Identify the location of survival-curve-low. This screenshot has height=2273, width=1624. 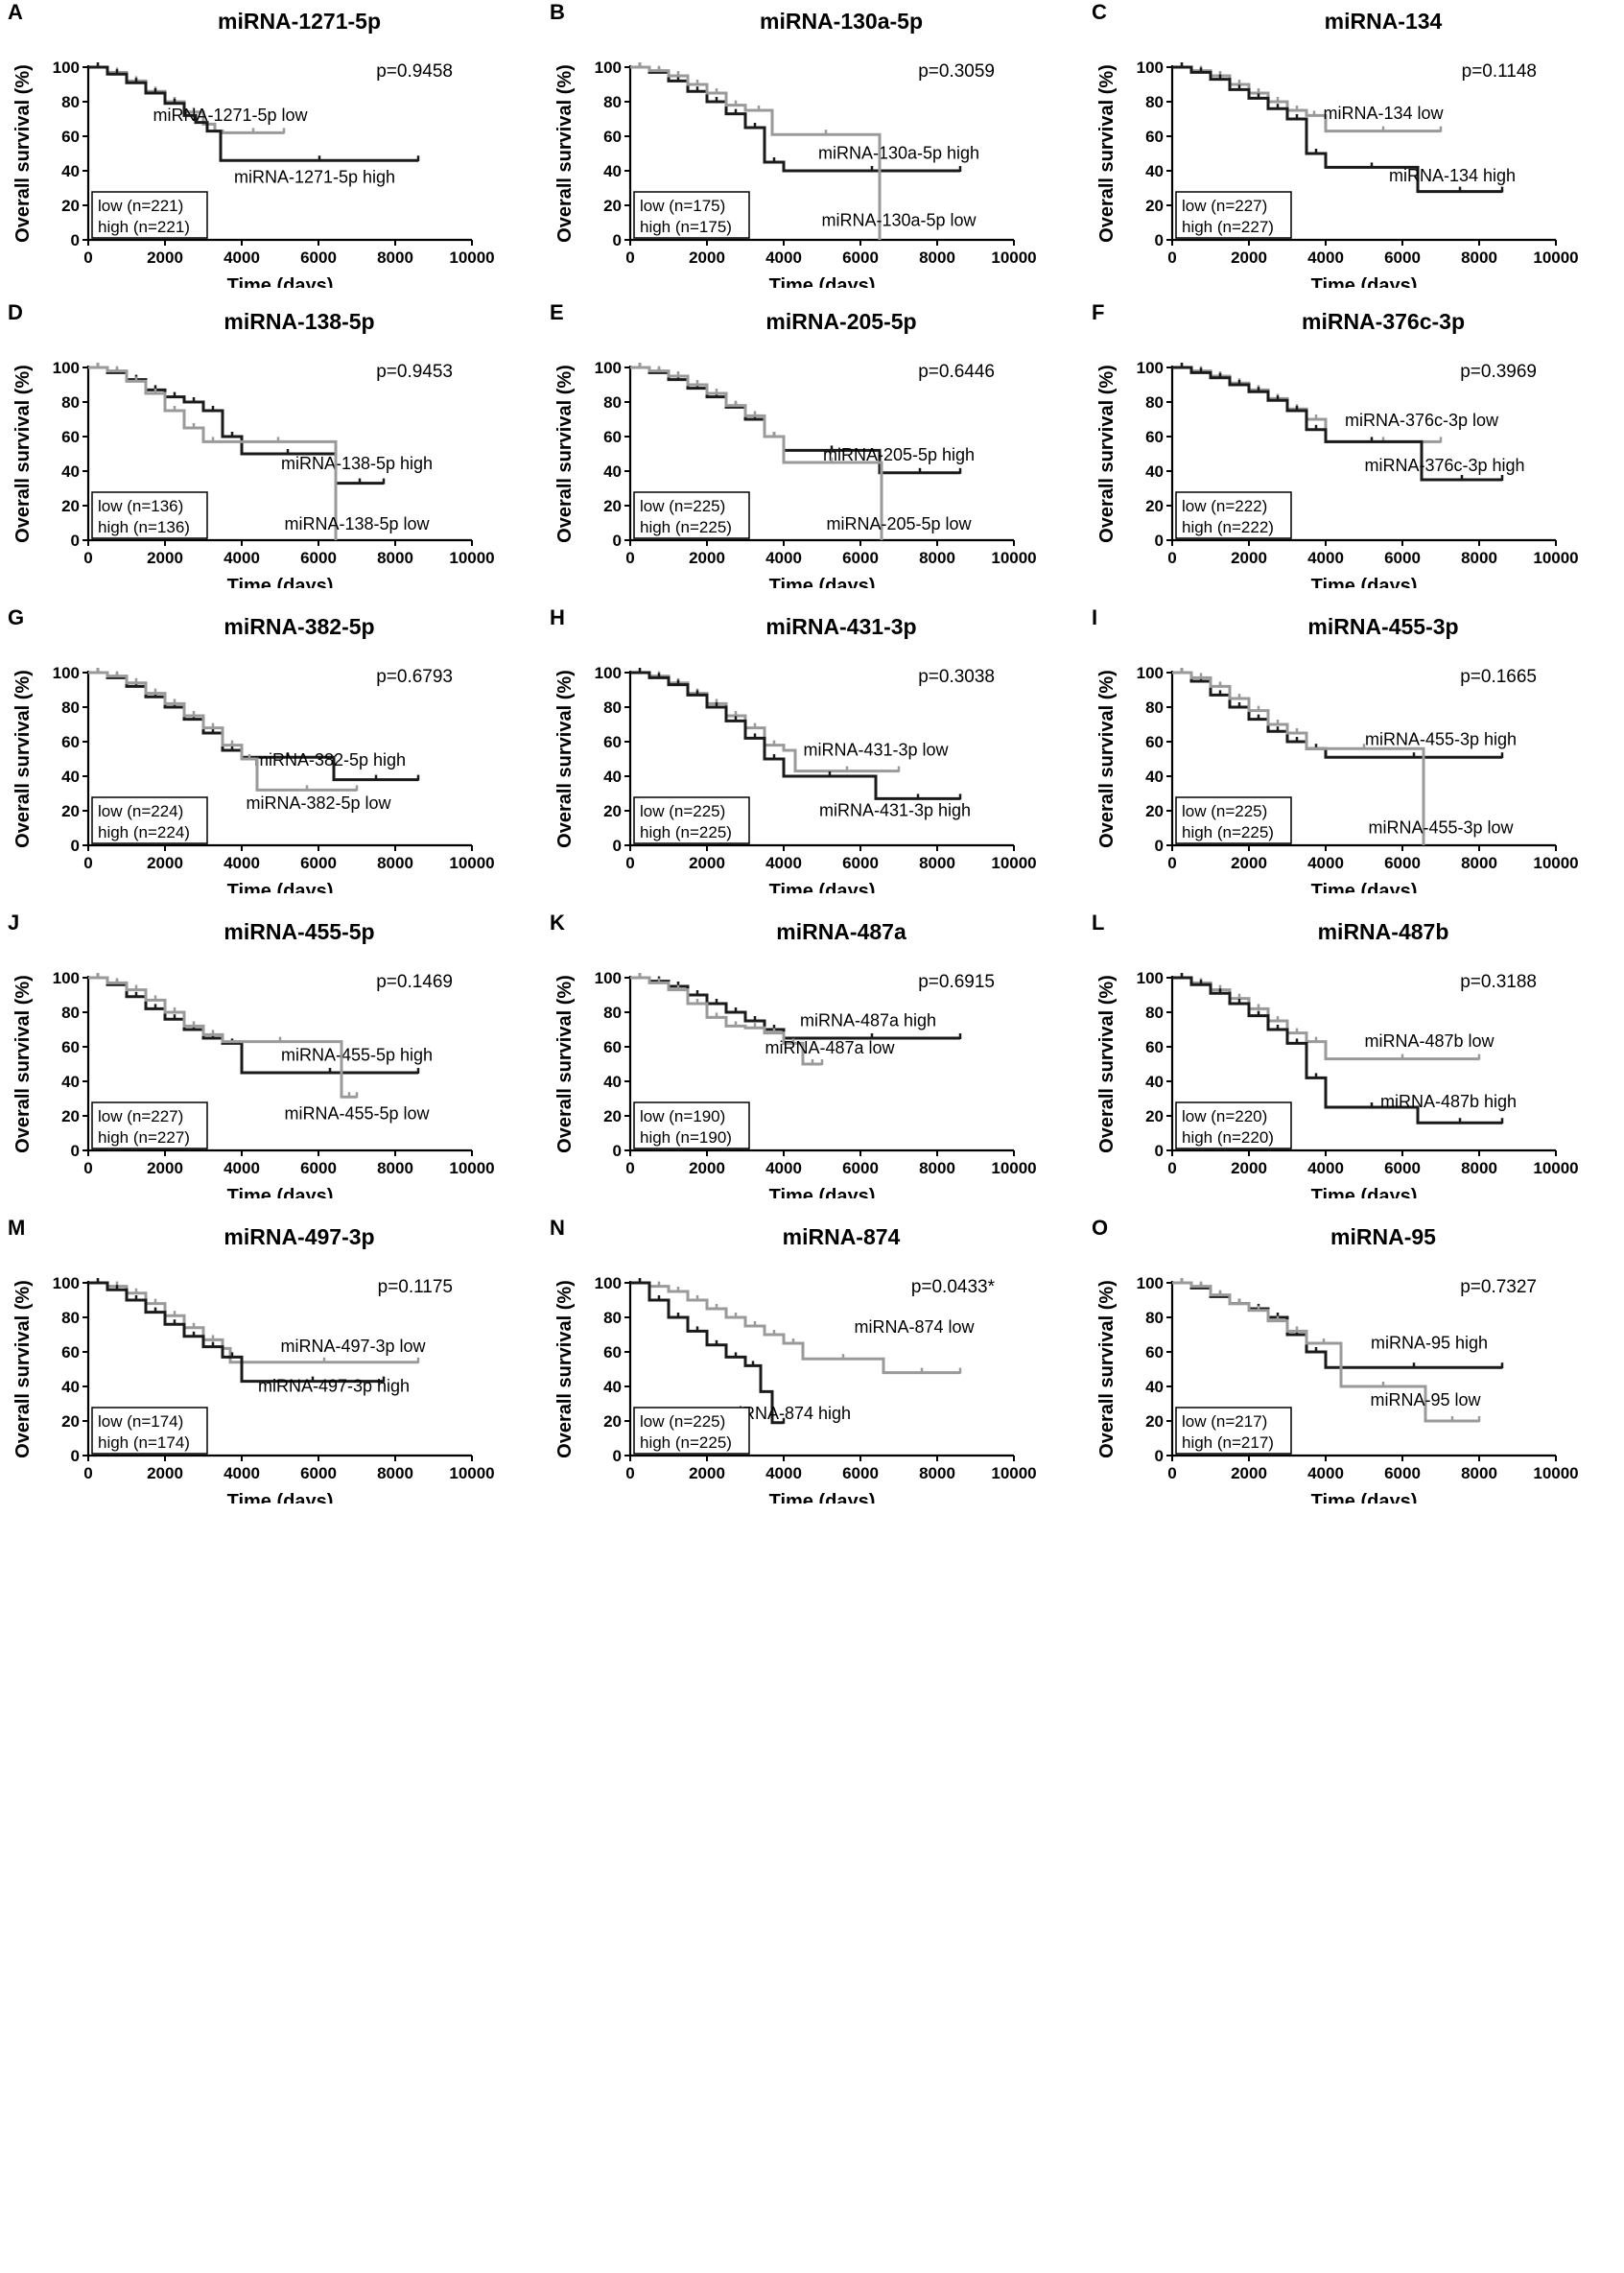
(1325, 1352).